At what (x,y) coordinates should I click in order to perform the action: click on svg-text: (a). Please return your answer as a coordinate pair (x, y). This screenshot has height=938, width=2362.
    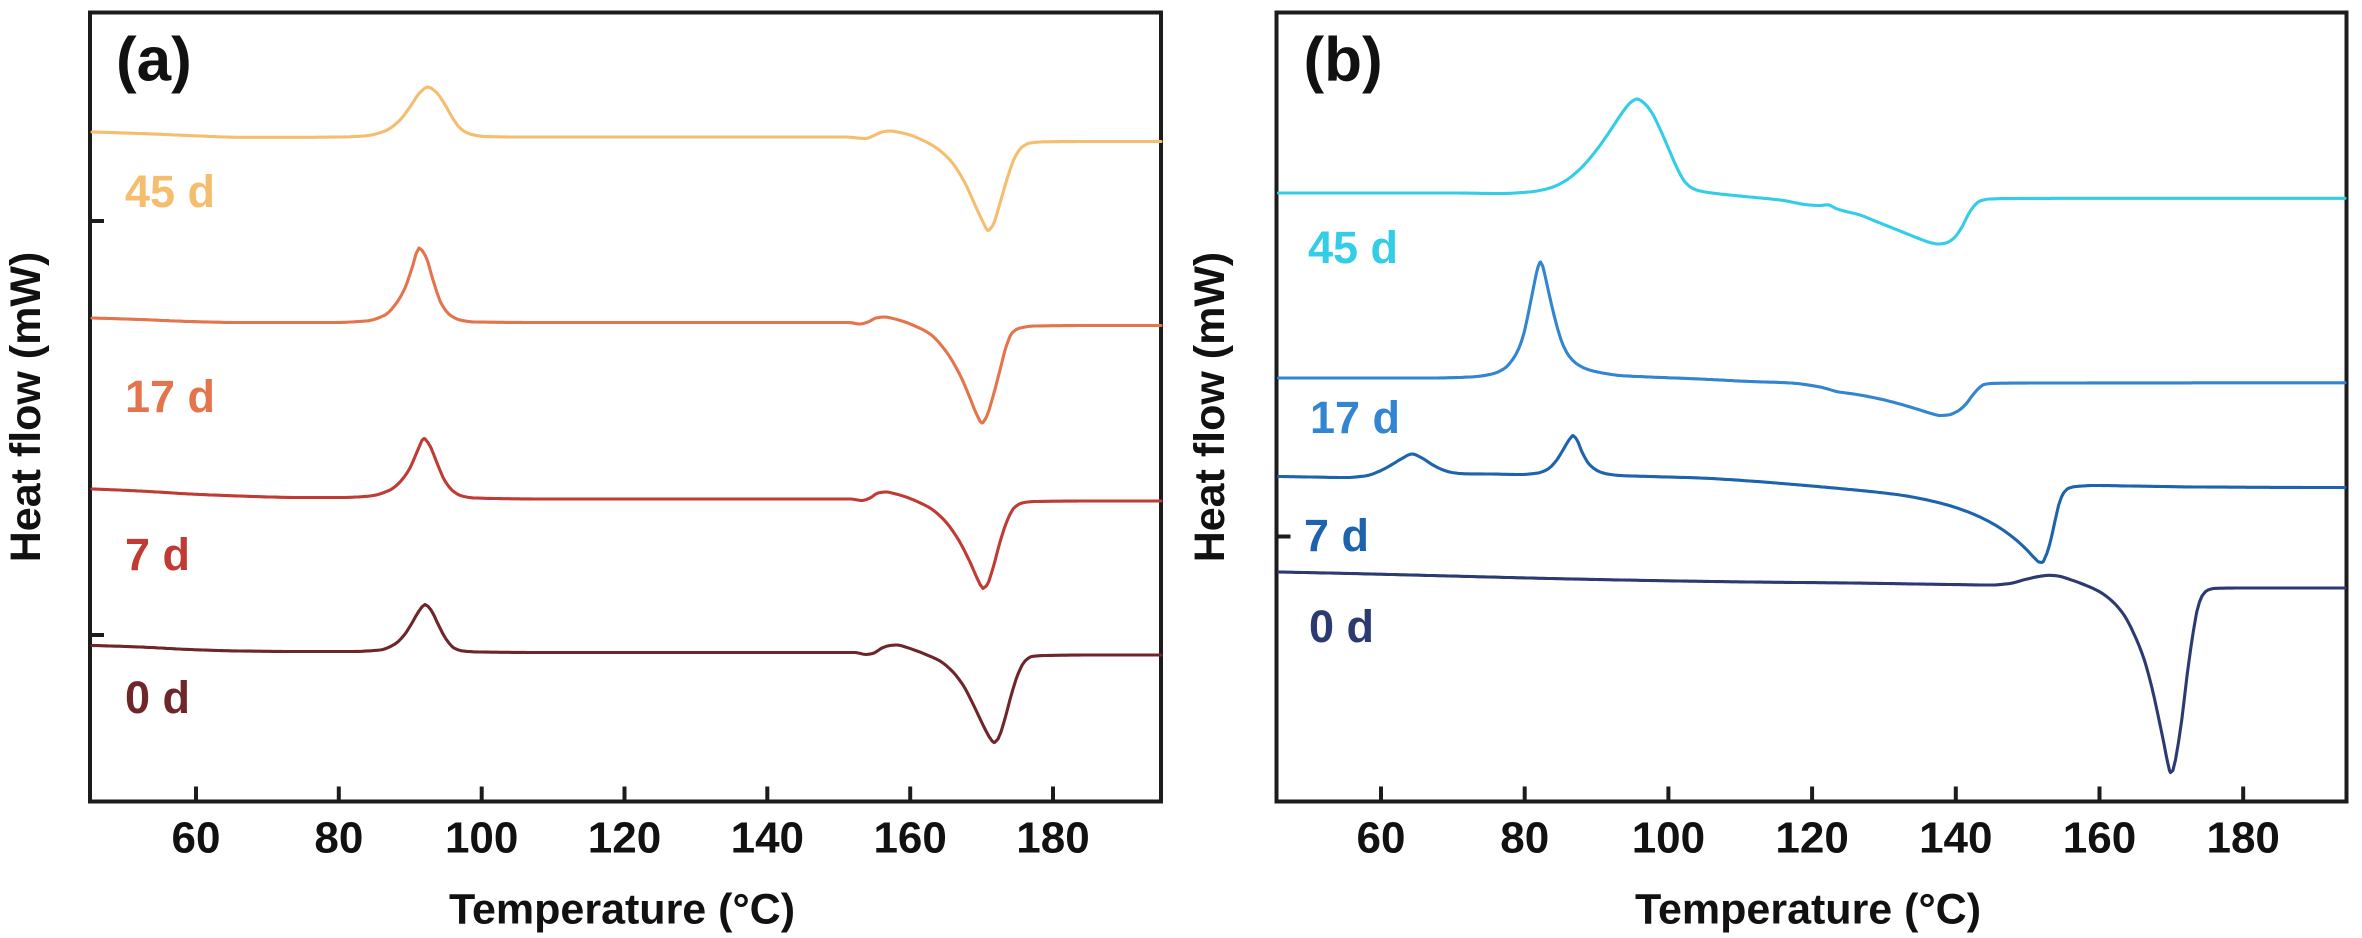
    Looking at the image, I should click on (154, 60).